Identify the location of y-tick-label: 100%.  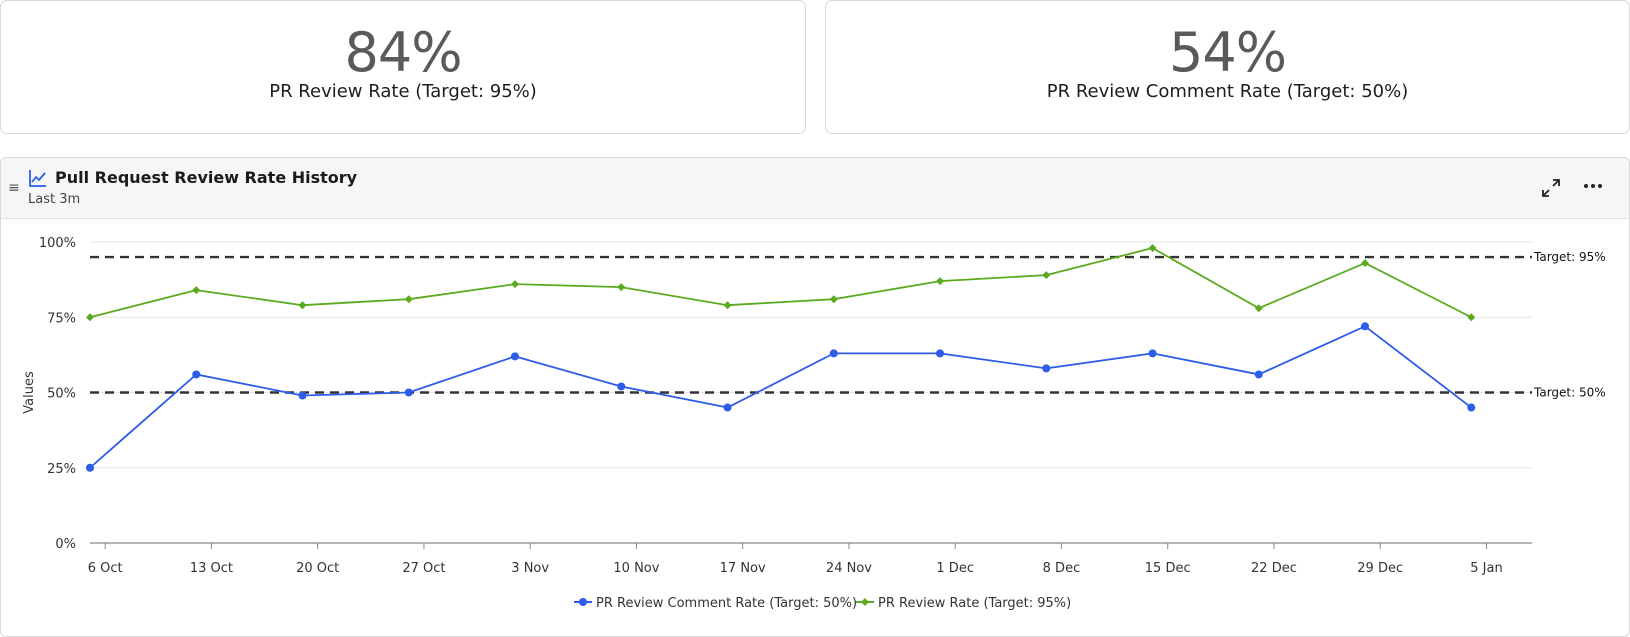
(57, 243).